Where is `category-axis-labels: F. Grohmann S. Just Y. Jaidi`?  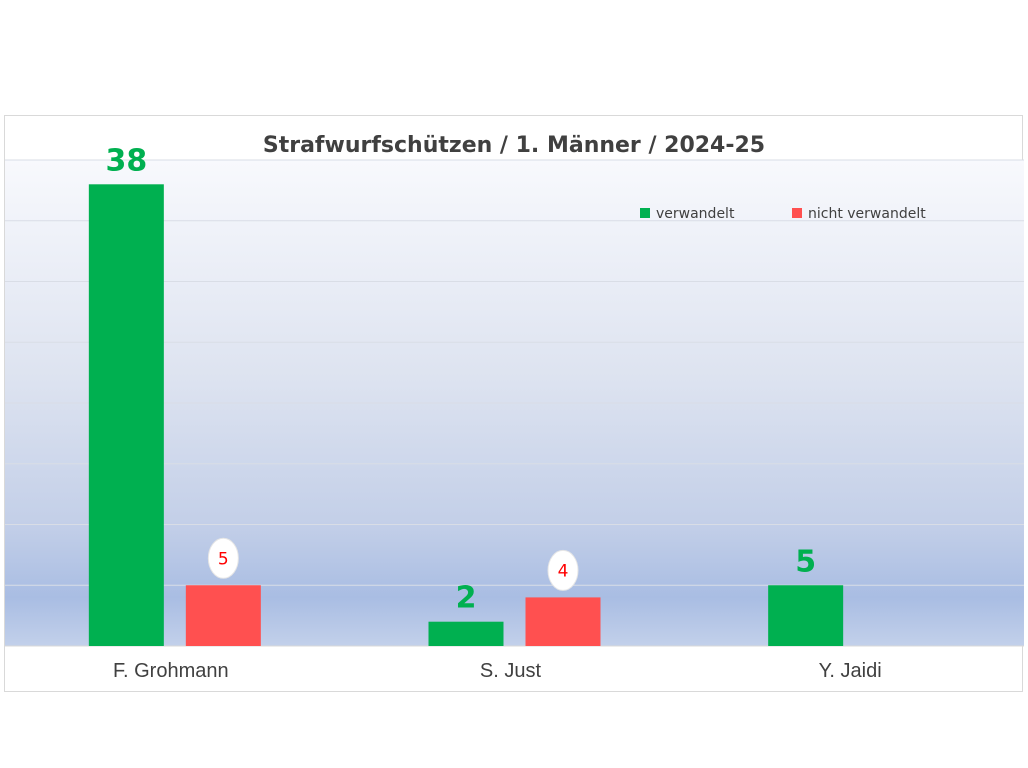 category-axis-labels: F. Grohmann S. Just Y. Jaidi is located at coordinates (497, 671).